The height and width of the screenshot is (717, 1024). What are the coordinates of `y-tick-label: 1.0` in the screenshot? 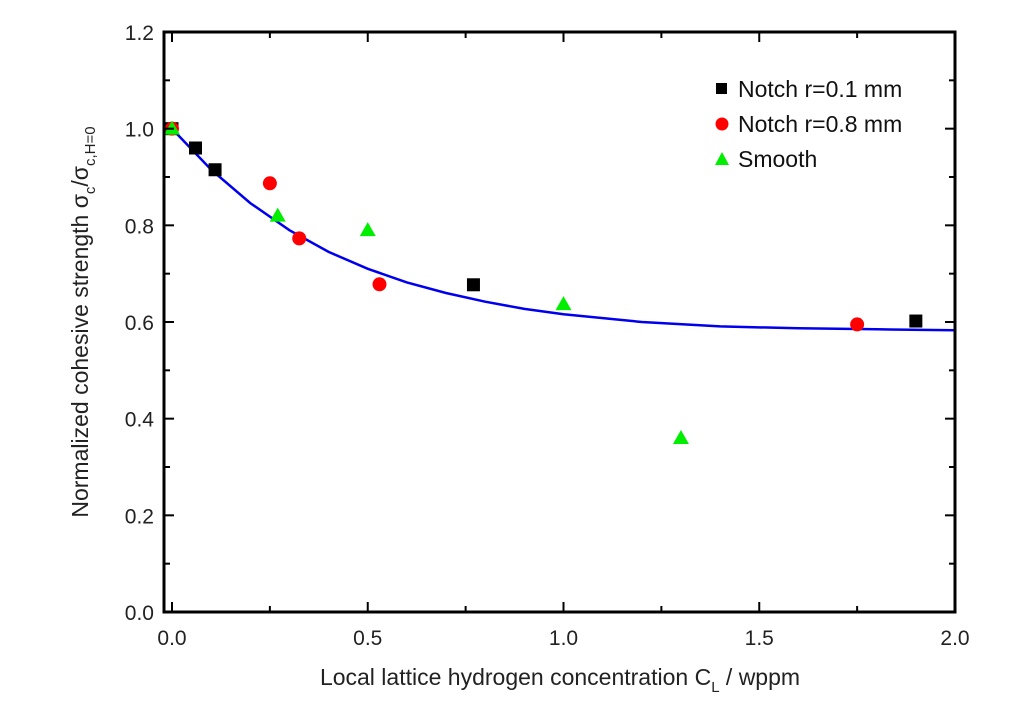 It's located at (139, 130).